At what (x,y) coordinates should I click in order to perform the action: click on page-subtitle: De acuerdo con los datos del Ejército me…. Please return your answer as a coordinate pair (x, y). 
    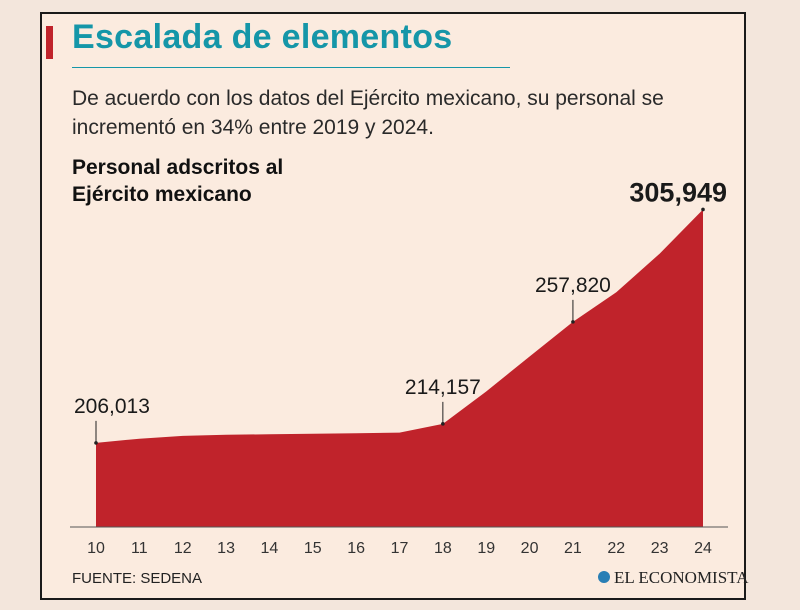
    Looking at the image, I should click on (368, 113).